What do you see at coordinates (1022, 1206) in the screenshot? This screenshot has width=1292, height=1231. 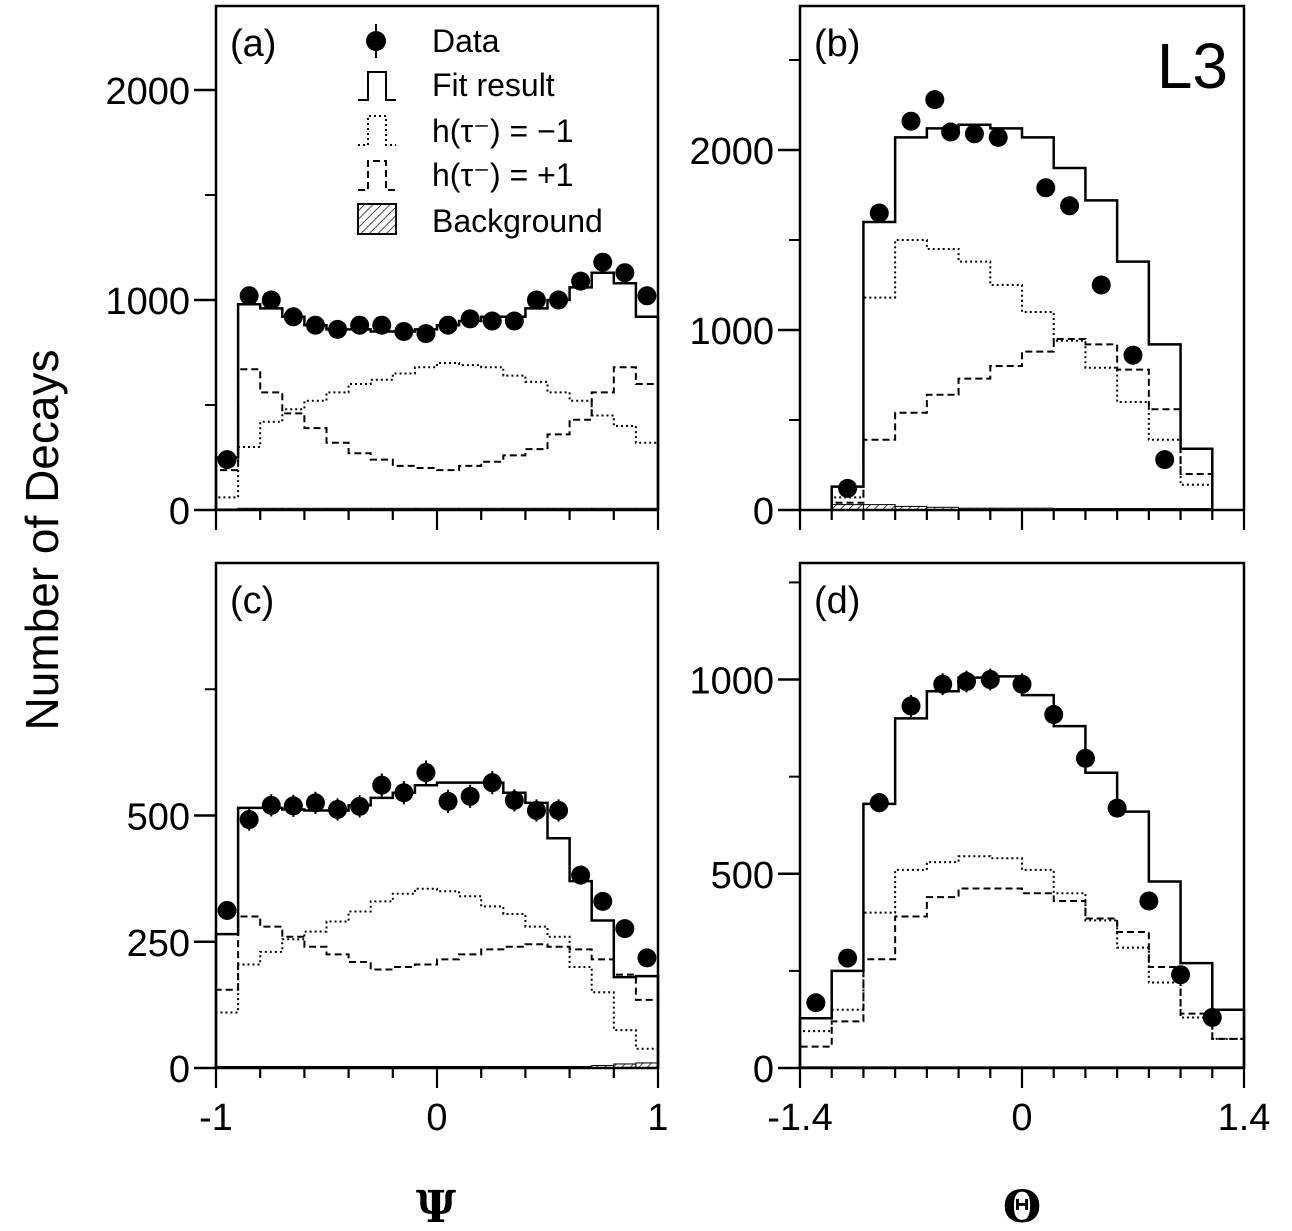 I see `x-axis-label-theta: Θ` at bounding box center [1022, 1206].